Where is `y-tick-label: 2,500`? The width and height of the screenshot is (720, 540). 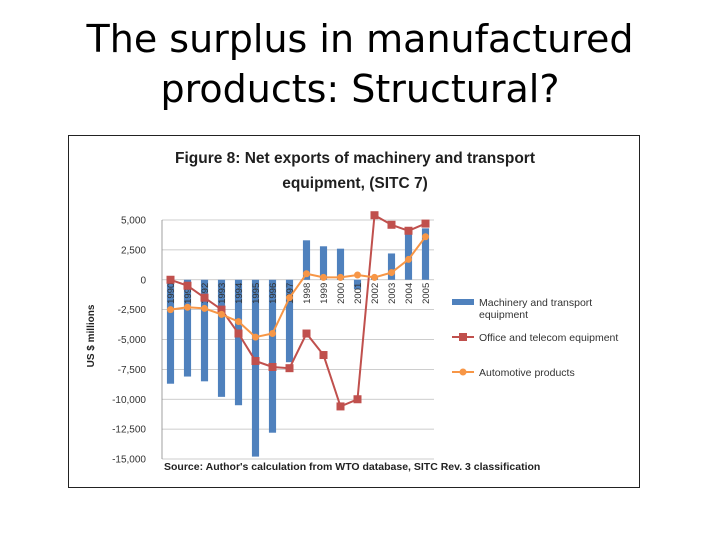
y-tick-label: 2,500 is located at coordinates (133, 250).